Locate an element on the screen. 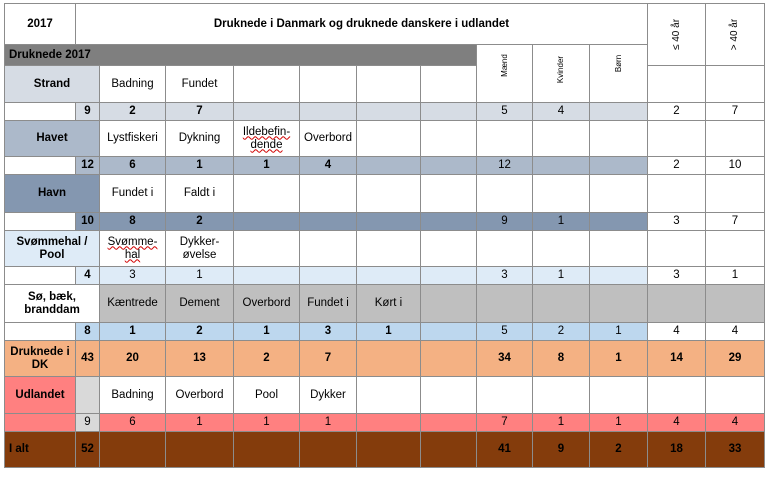 The image size is (767, 478). sub-label: Dykning is located at coordinates (199, 138).